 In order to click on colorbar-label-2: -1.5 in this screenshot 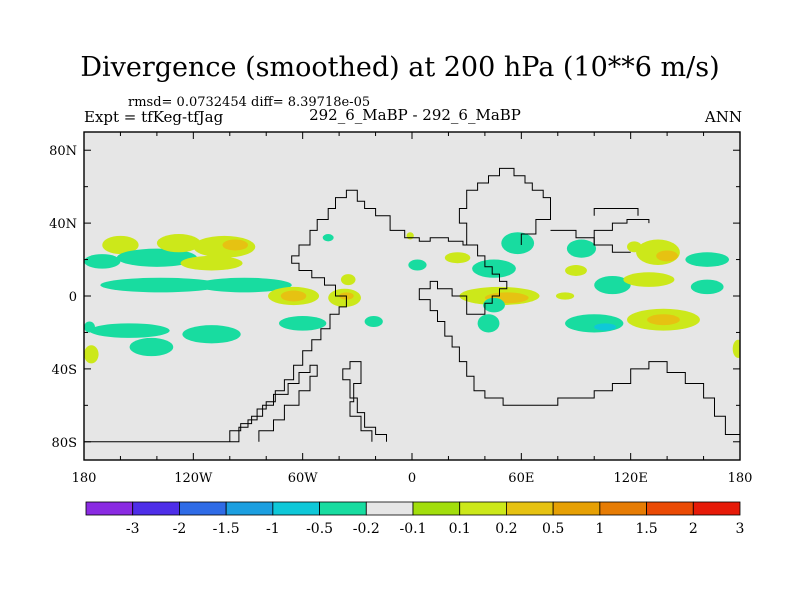, I will do `click(226, 529)`.